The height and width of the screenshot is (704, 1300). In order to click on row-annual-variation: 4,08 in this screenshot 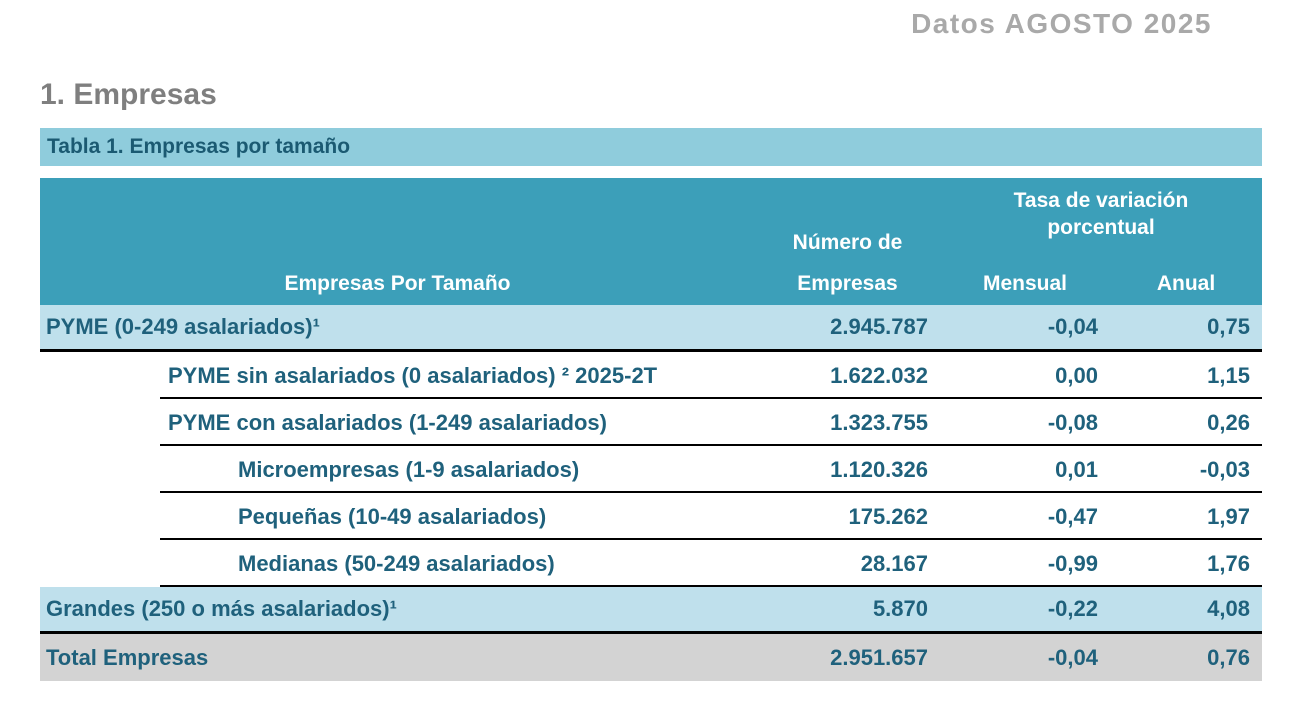, I will do `click(1228, 608)`.